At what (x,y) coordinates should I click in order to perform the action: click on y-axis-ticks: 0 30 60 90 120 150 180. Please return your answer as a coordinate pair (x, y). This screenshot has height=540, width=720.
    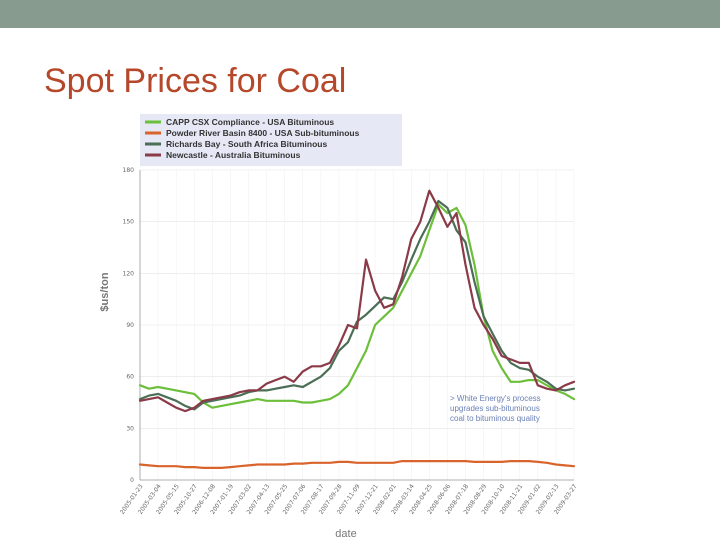
    Looking at the image, I should click on (129, 325).